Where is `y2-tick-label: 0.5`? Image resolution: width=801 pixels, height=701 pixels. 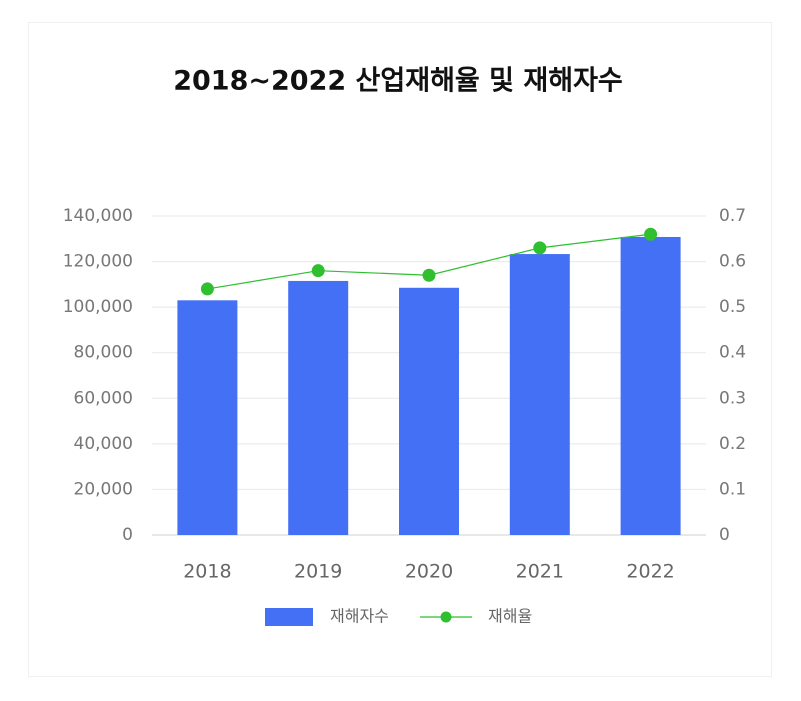
y2-tick-label: 0.5 is located at coordinates (732, 307).